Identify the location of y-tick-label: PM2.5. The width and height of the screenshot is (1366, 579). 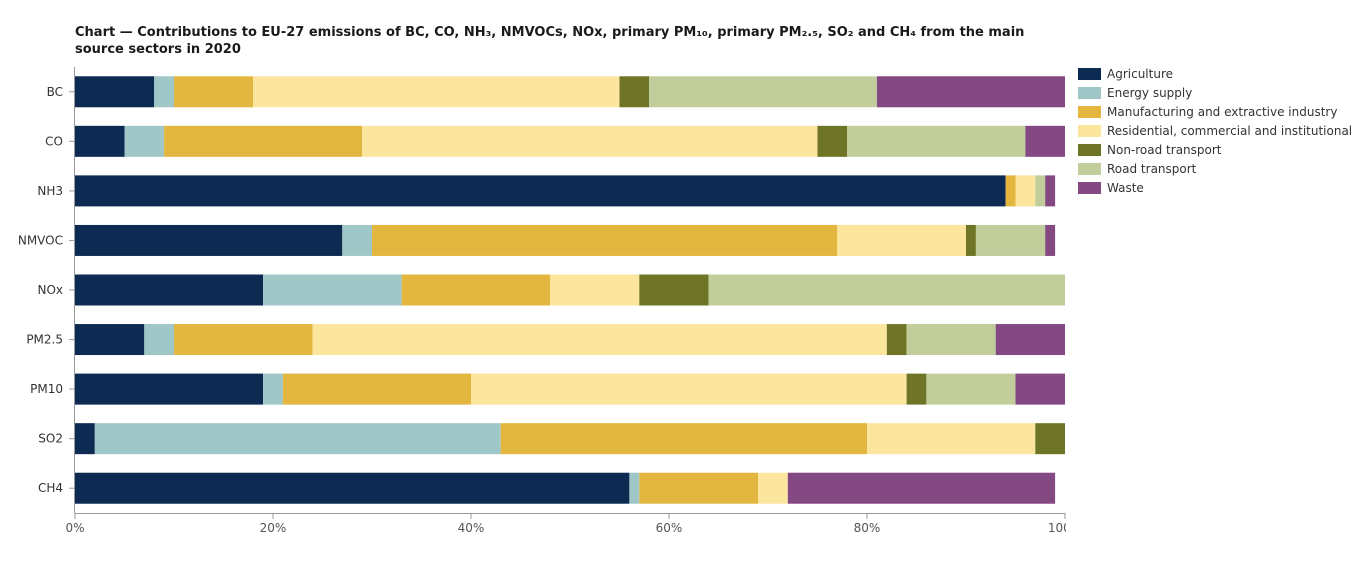
(44, 340).